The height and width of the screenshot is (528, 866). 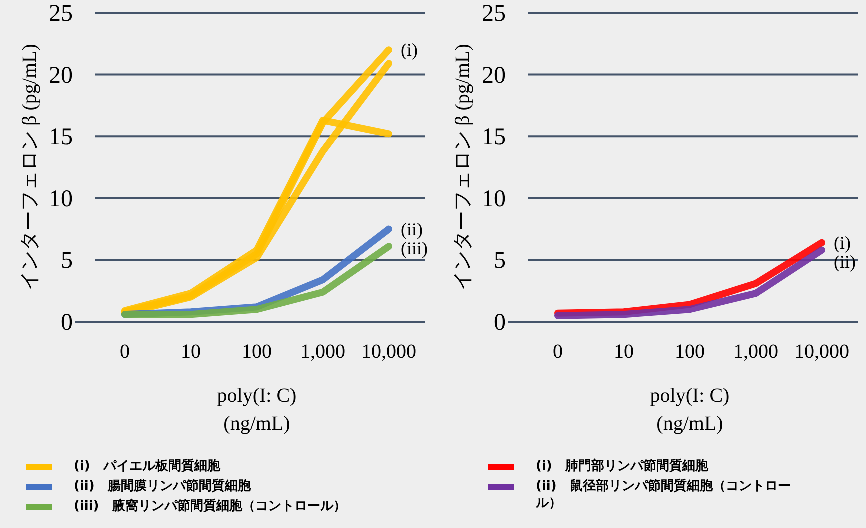 What do you see at coordinates (147, 466) in the screenshot?
I see `legend-label: (i) パイエル板間質細胞` at bounding box center [147, 466].